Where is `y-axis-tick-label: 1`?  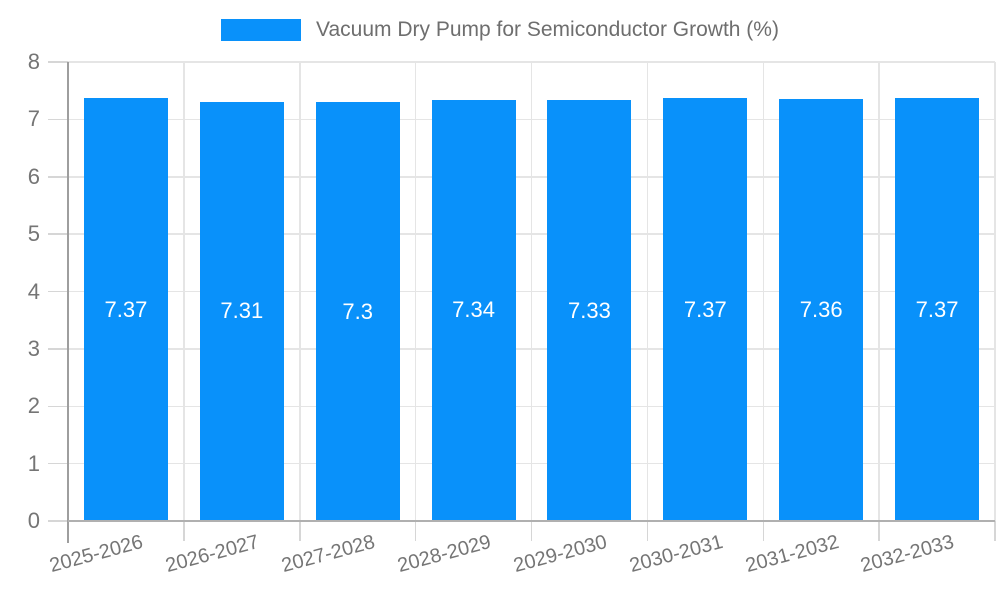
y-axis-tick-label: 1 is located at coordinates (33, 463).